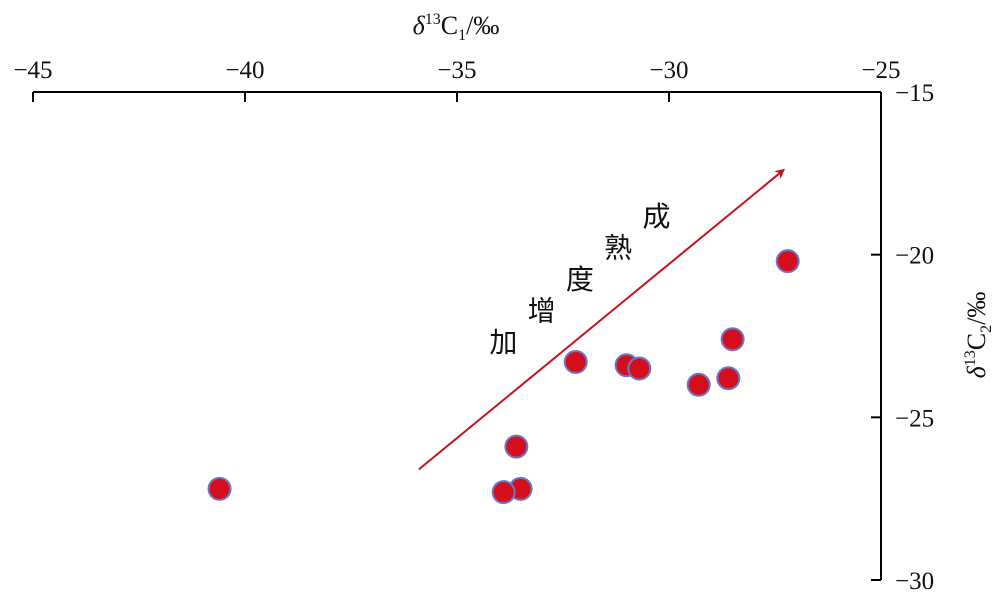 The height and width of the screenshot is (604, 1000). I want to click on annotation-char: 熟, so click(618, 248).